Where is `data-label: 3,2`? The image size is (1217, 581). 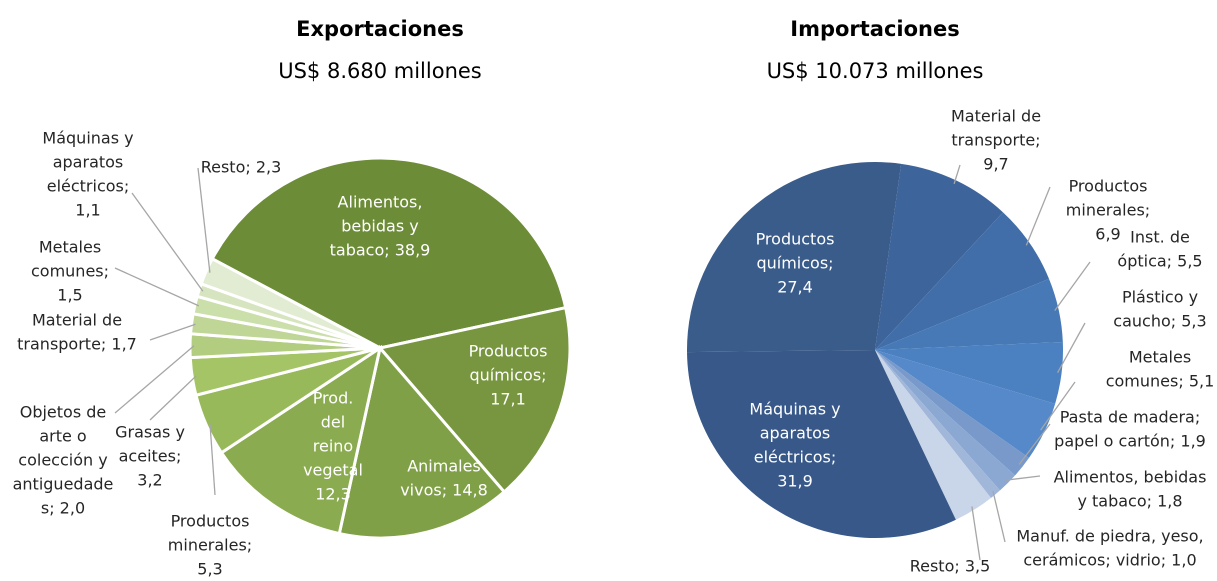 data-label: 3,2 is located at coordinates (149, 480).